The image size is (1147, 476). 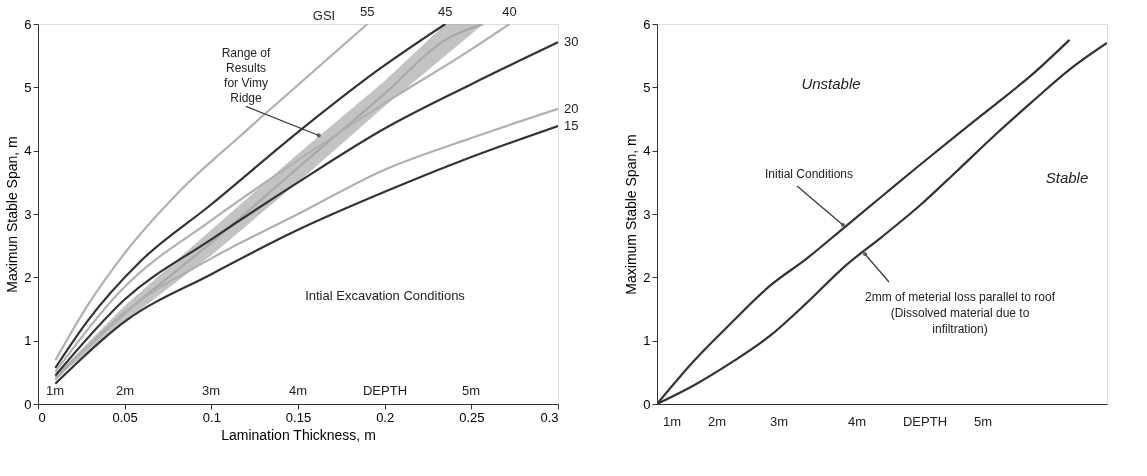 What do you see at coordinates (549, 417) in the screenshot?
I see `x-tick-label: 0.3` at bounding box center [549, 417].